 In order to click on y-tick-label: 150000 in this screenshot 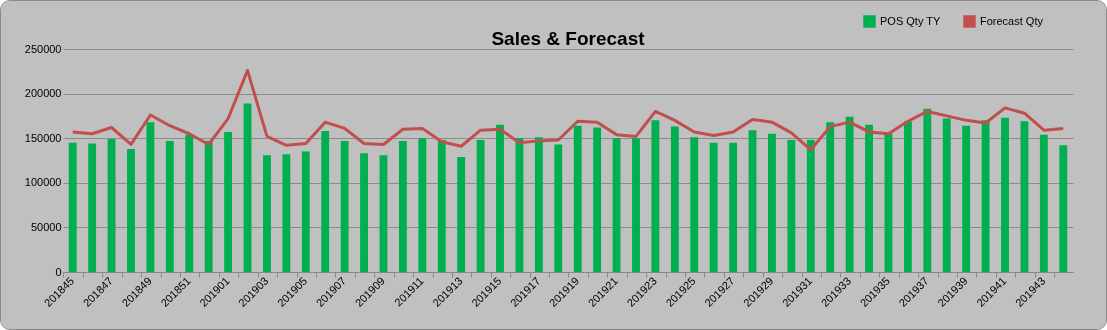, I will do `click(43, 137)`.